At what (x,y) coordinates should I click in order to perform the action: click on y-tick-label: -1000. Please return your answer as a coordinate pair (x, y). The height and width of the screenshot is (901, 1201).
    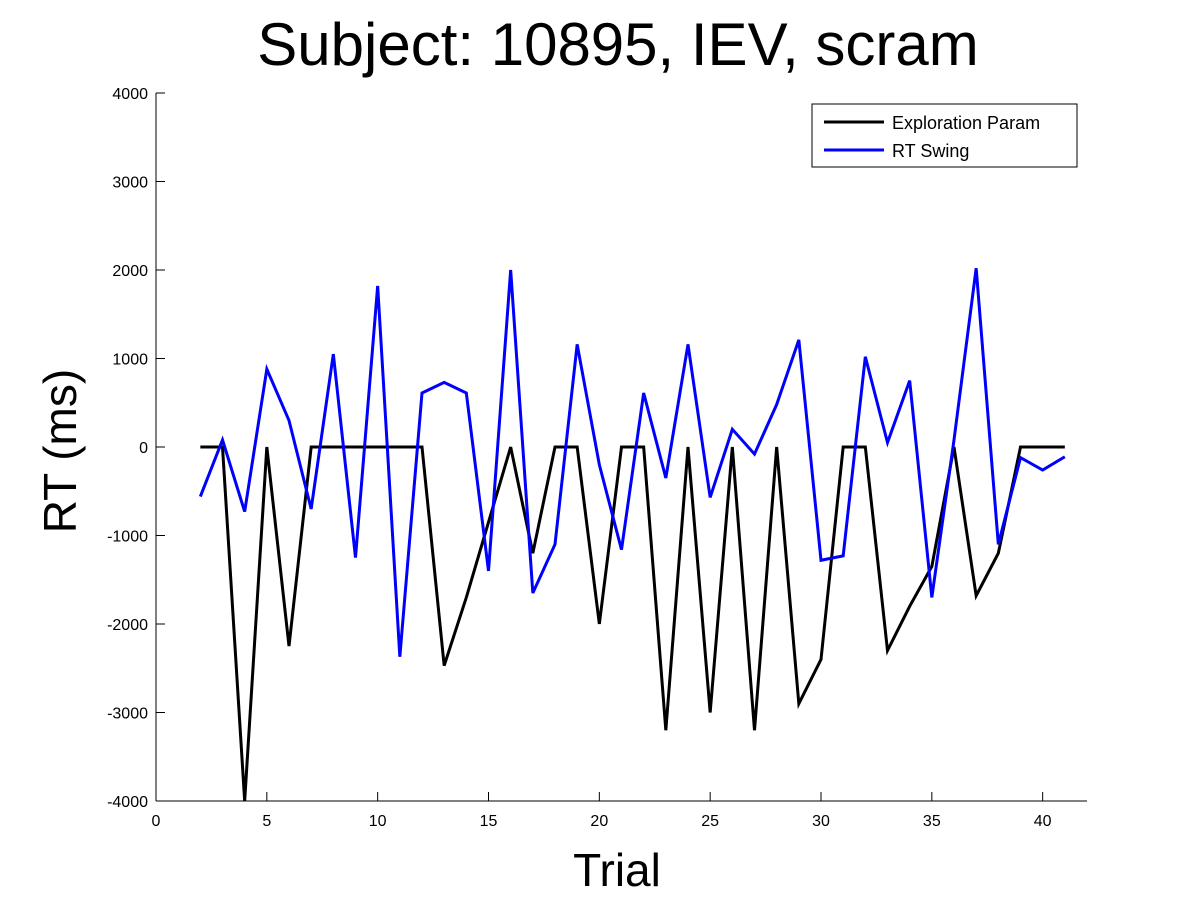
    Looking at the image, I should click on (127, 537).